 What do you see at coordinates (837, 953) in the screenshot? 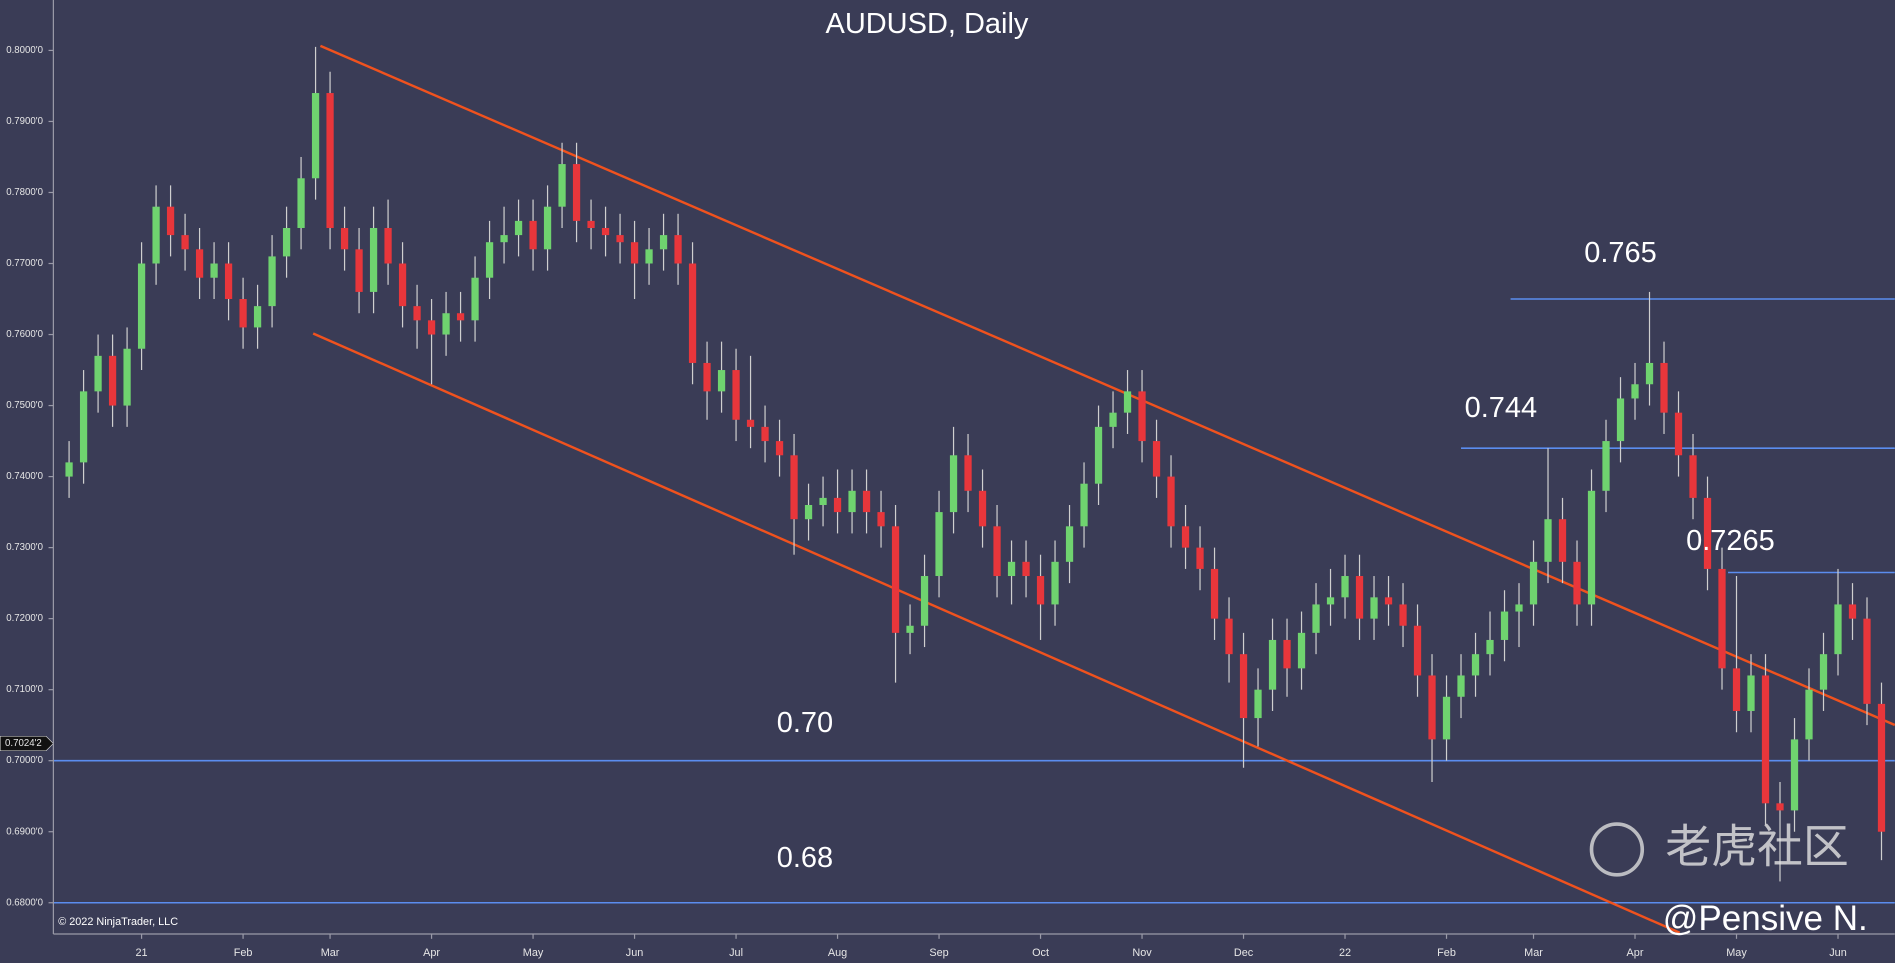
I see `x-tick-label: Aug` at bounding box center [837, 953].